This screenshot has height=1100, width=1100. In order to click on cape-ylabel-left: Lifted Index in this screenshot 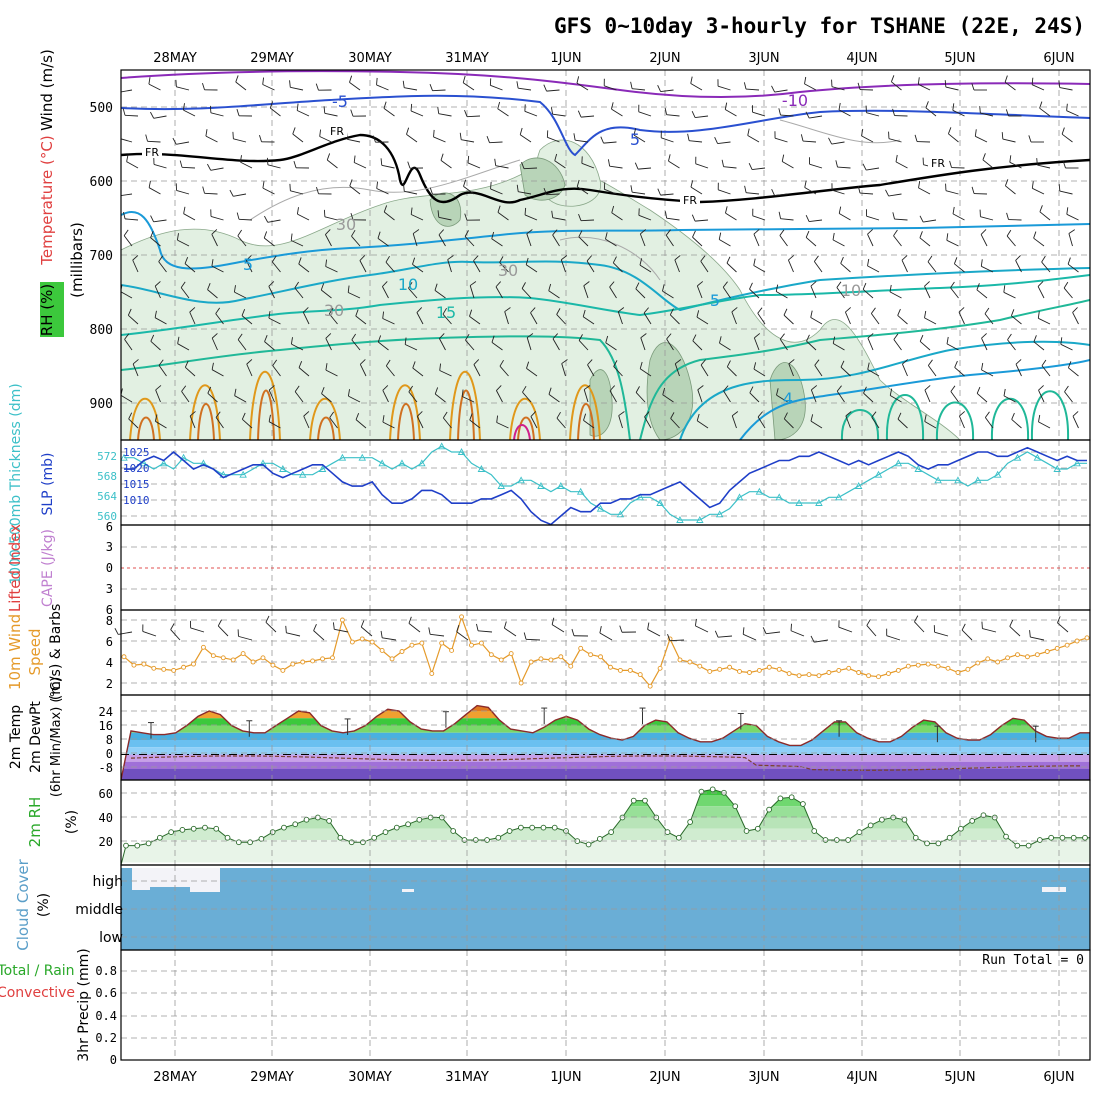, I will do `click(15, 568)`.